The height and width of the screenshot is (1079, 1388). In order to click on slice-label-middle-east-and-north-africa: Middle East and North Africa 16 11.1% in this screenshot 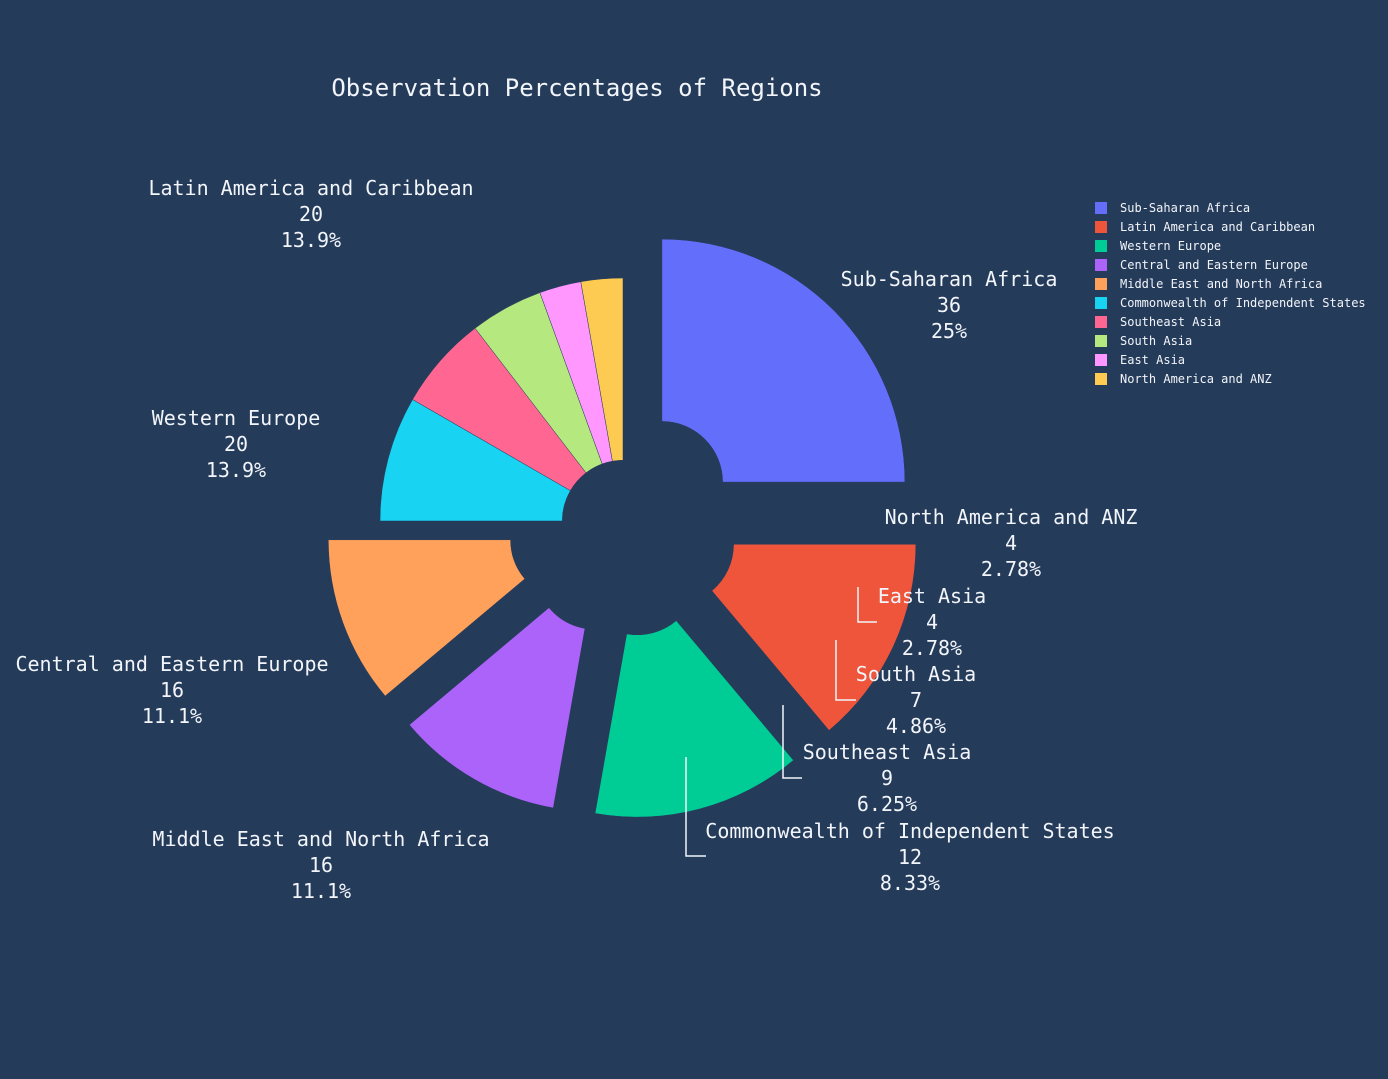, I will do `click(320, 865)`.